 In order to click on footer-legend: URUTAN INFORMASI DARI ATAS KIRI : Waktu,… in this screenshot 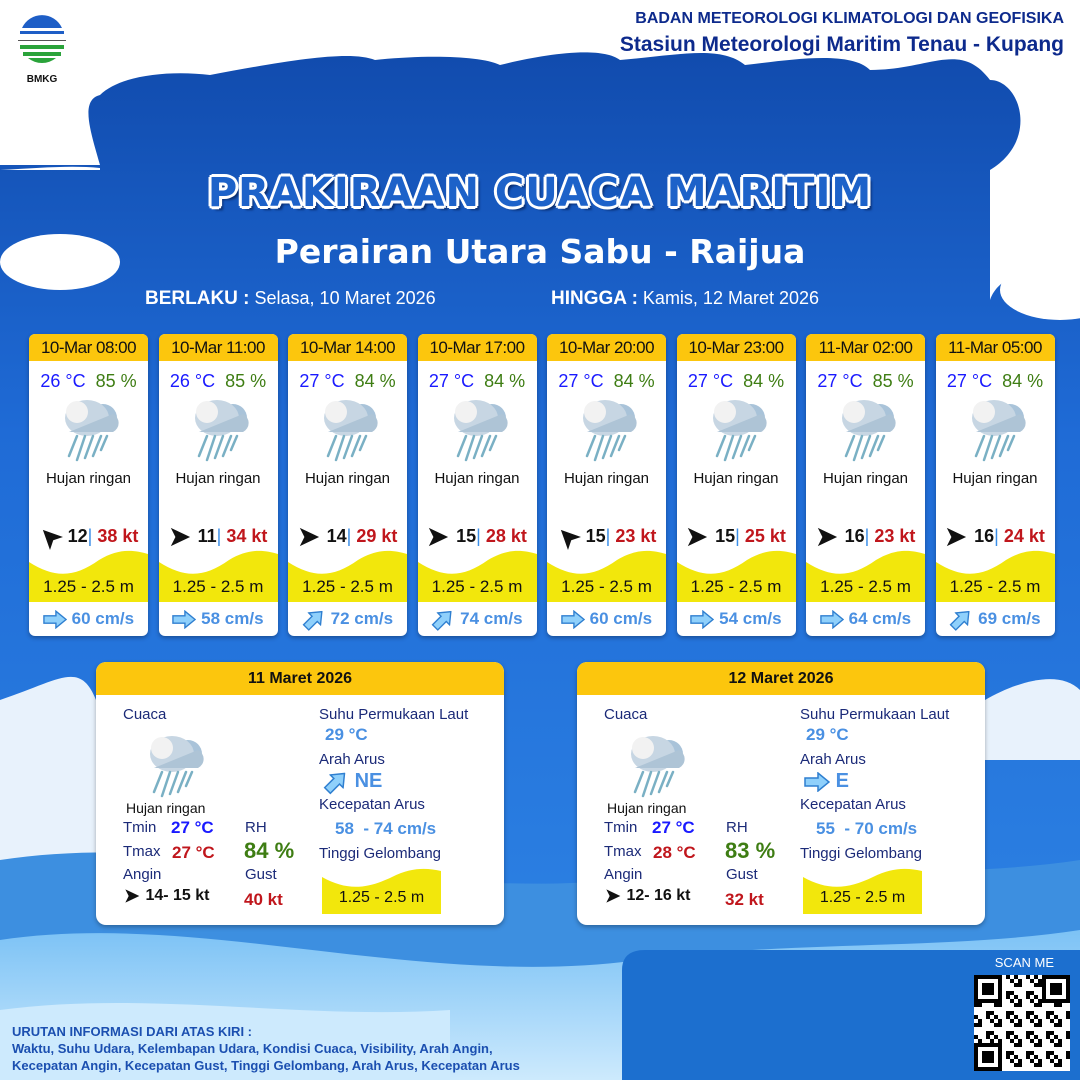, I will do `click(266, 1048)`.